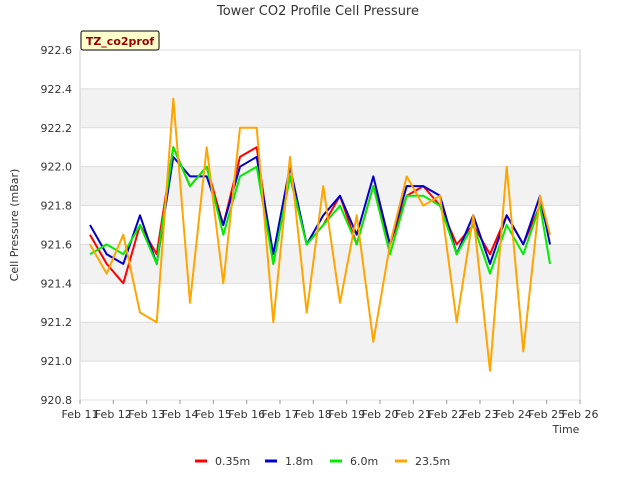 This screenshot has height=480, width=640. I want to click on site-badge: TZ_co2prof, so click(120, 40).